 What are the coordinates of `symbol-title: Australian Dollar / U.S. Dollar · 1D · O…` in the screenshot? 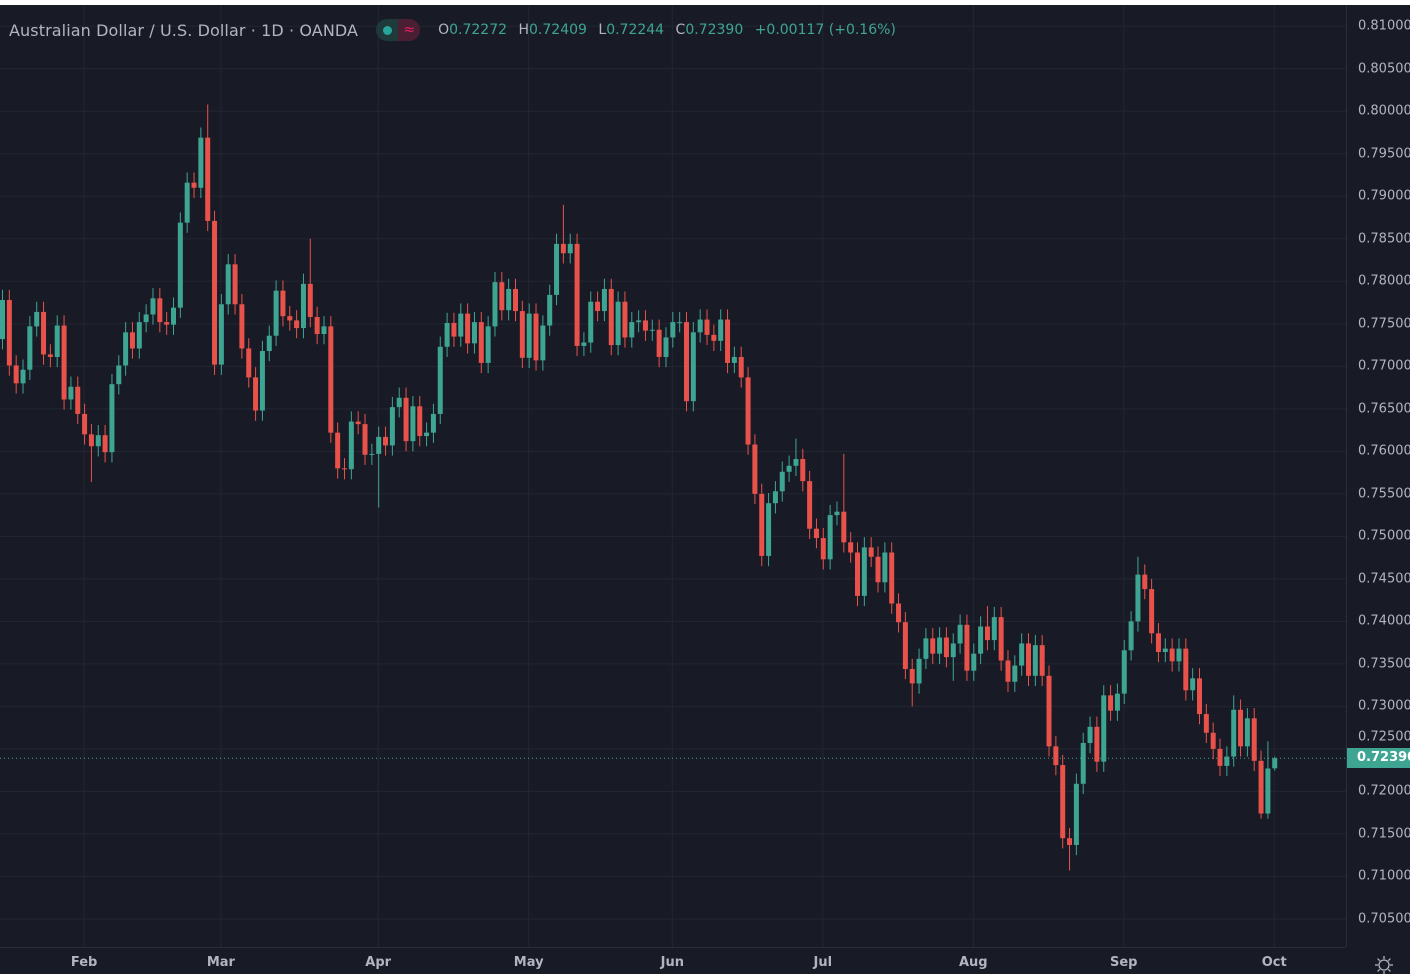 It's located at (184, 30).